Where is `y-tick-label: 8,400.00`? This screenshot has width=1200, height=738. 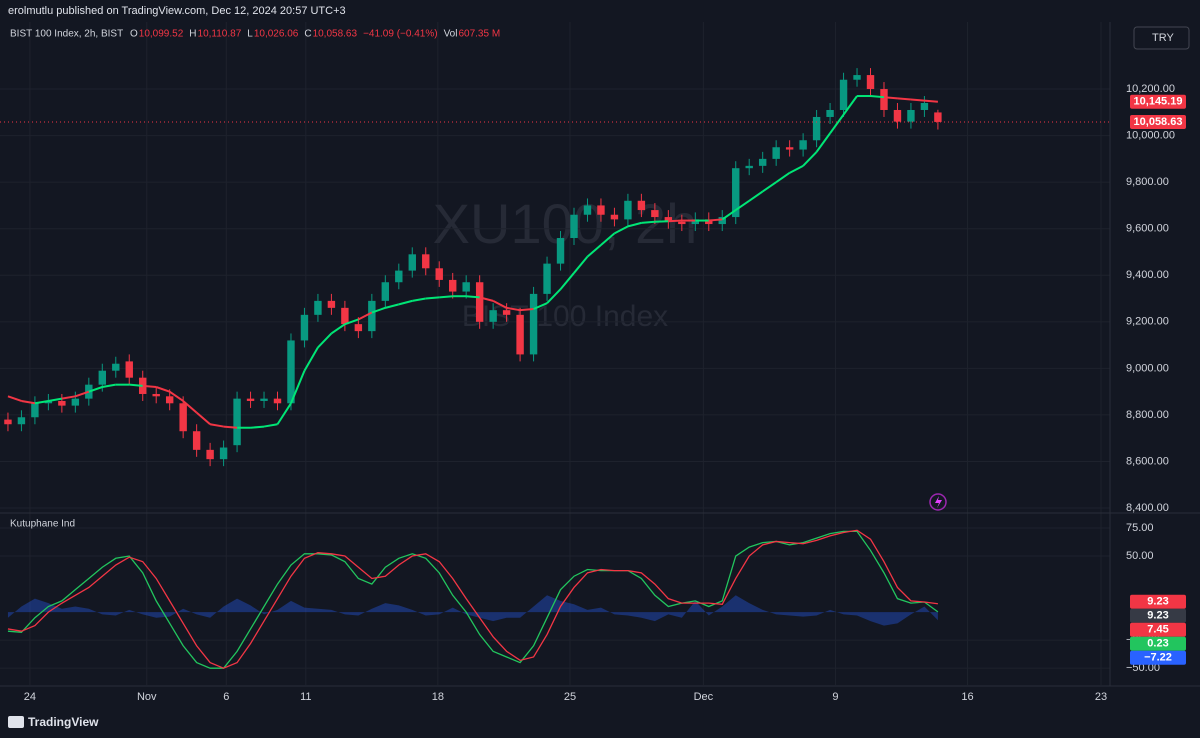 y-tick-label: 8,400.00 is located at coordinates (1147, 508).